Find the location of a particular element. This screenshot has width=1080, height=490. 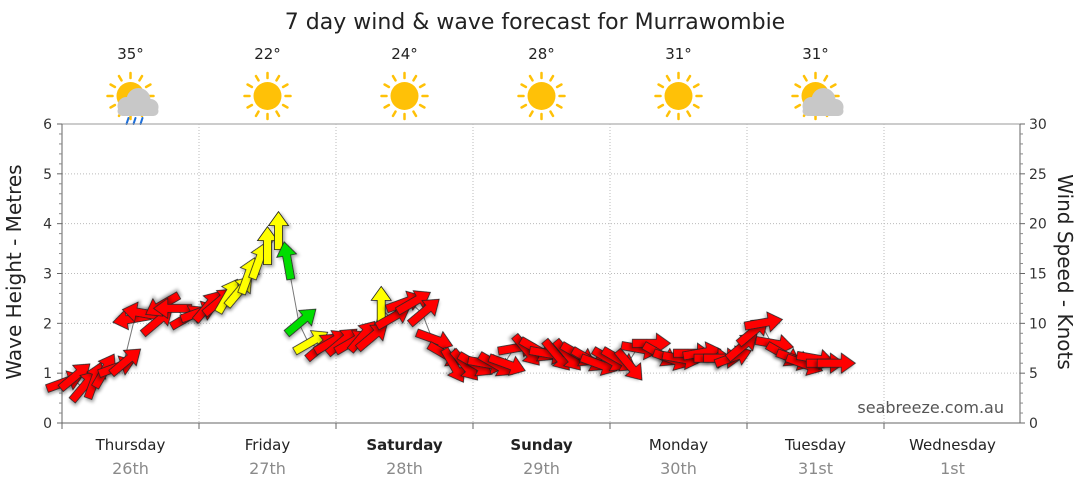

right-tick-label: 5 is located at coordinates (1033, 374).